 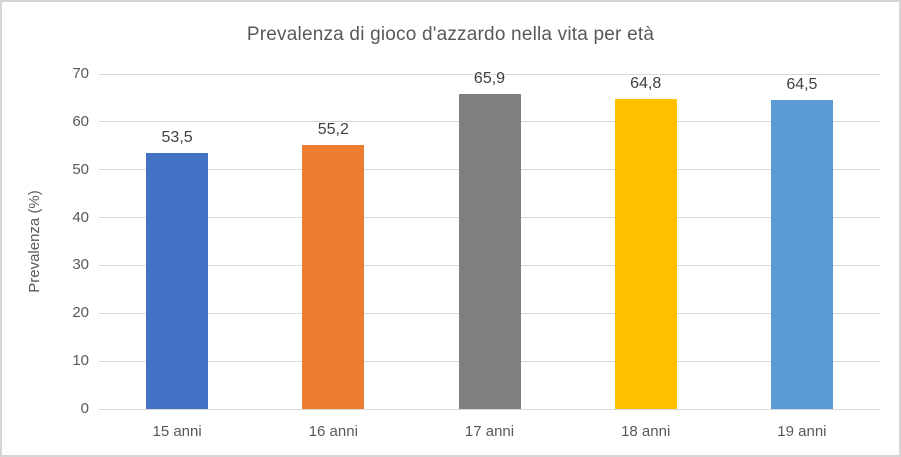 What do you see at coordinates (646, 431) in the screenshot?
I see `x-category-label-18-anni: 18 anni` at bounding box center [646, 431].